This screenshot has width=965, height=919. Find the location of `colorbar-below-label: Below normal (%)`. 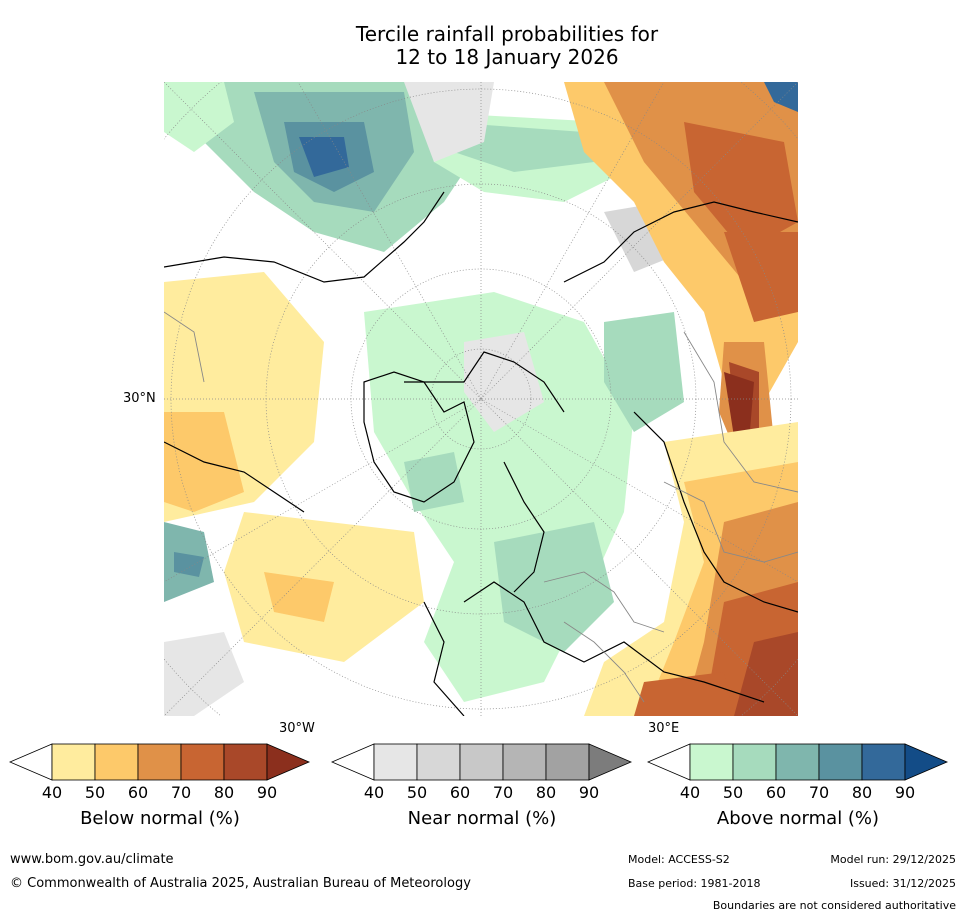

colorbar-below-label: Below normal (%) is located at coordinates (160, 818).